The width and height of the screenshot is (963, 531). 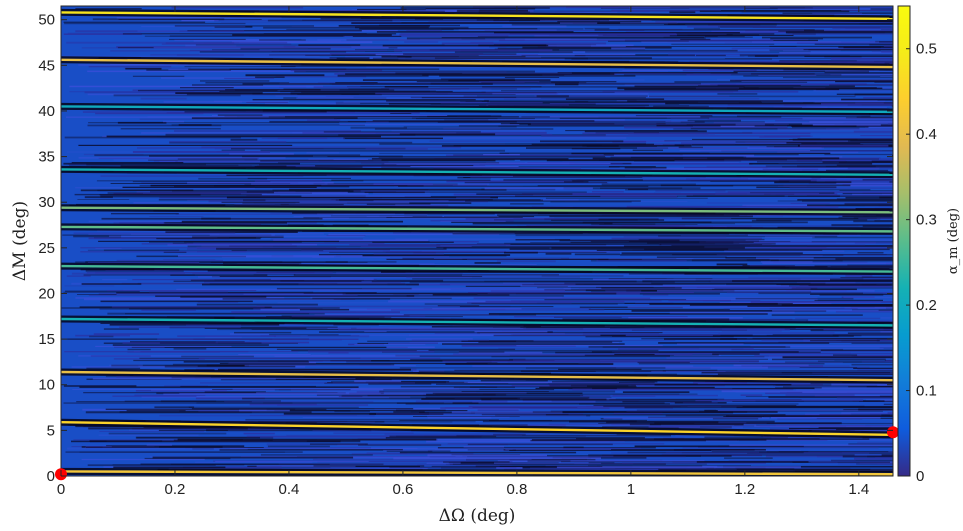 I want to click on y-axis-label: ΔM (deg), so click(x=20, y=241).